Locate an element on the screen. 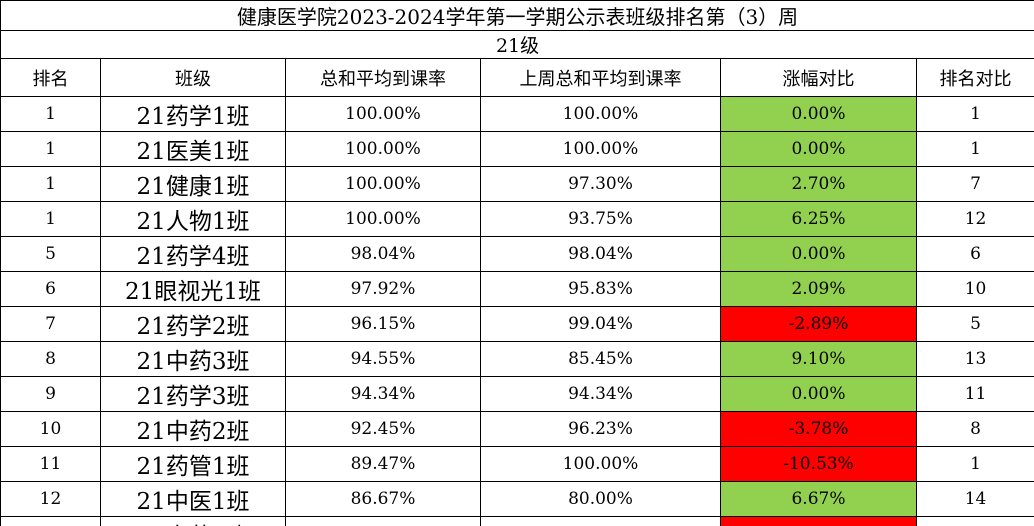  rank-cell: 10 is located at coordinates (50, 429).